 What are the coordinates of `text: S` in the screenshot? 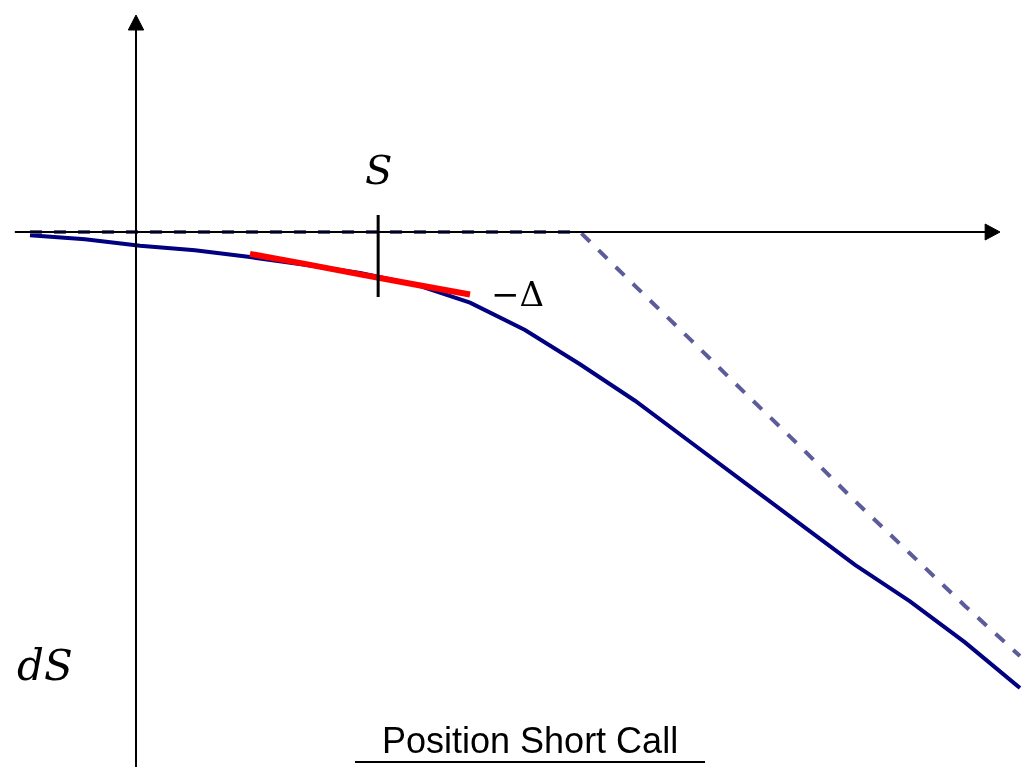 It's located at (379, 170).